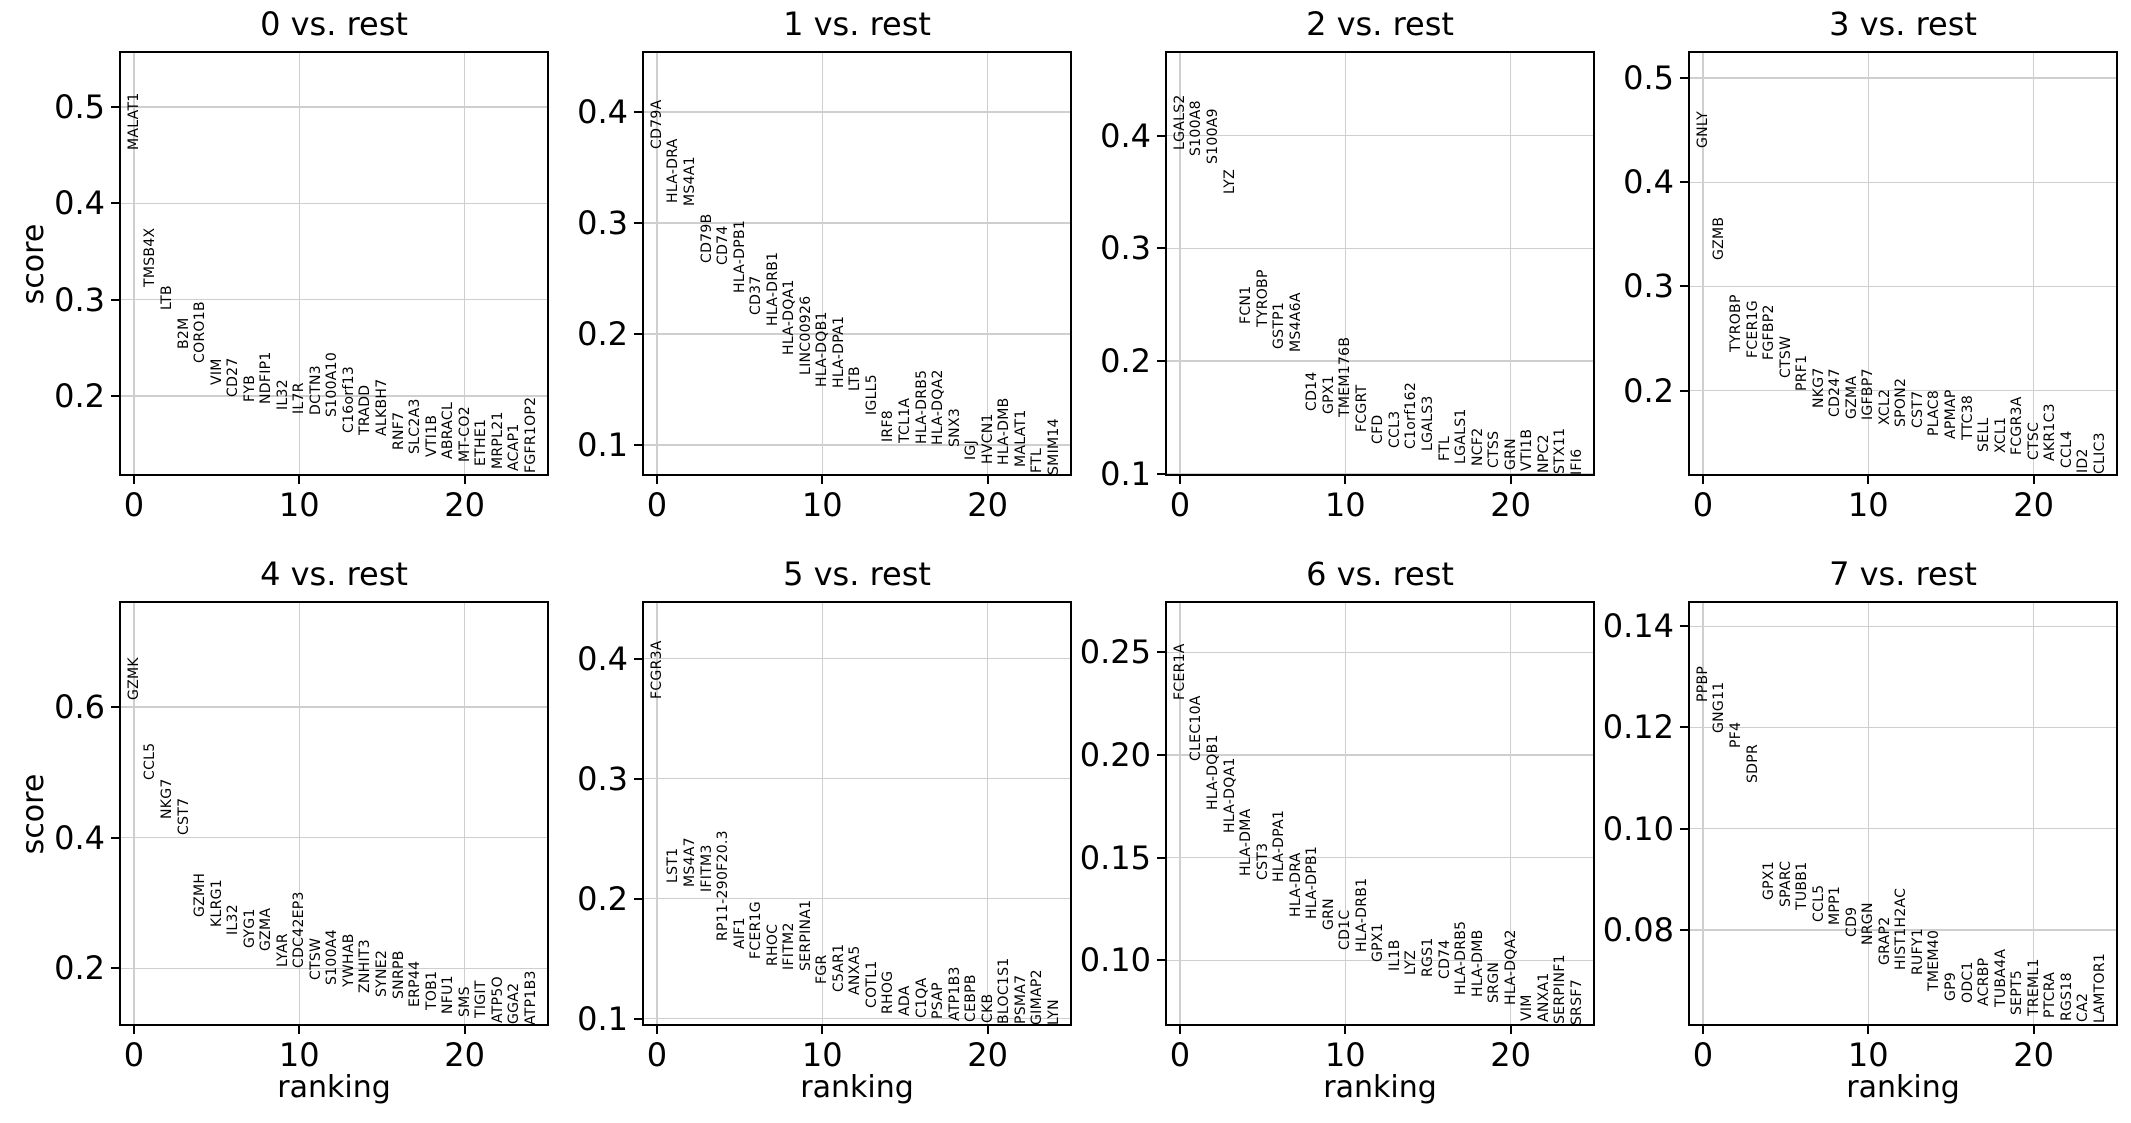  What do you see at coordinates (971, 998) in the screenshot?
I see `gene-label: CEBPB` at bounding box center [971, 998].